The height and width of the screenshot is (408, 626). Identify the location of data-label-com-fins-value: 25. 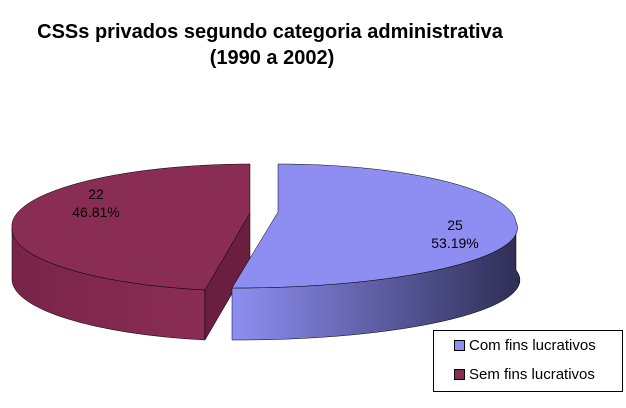
(455, 225).